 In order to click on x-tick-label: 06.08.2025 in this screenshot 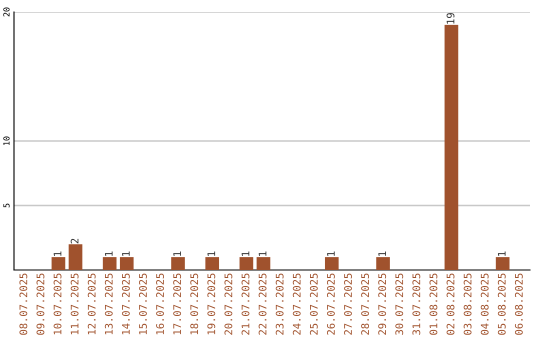, I will do `click(518, 304)`.